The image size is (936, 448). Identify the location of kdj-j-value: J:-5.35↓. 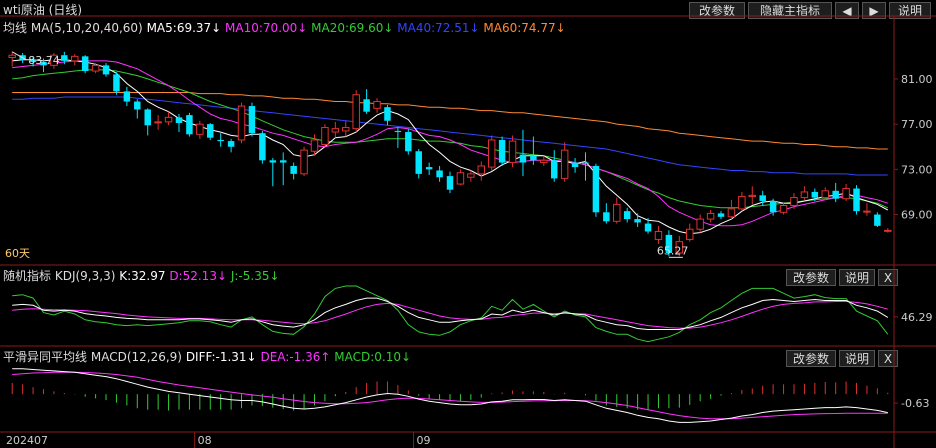
(255, 276).